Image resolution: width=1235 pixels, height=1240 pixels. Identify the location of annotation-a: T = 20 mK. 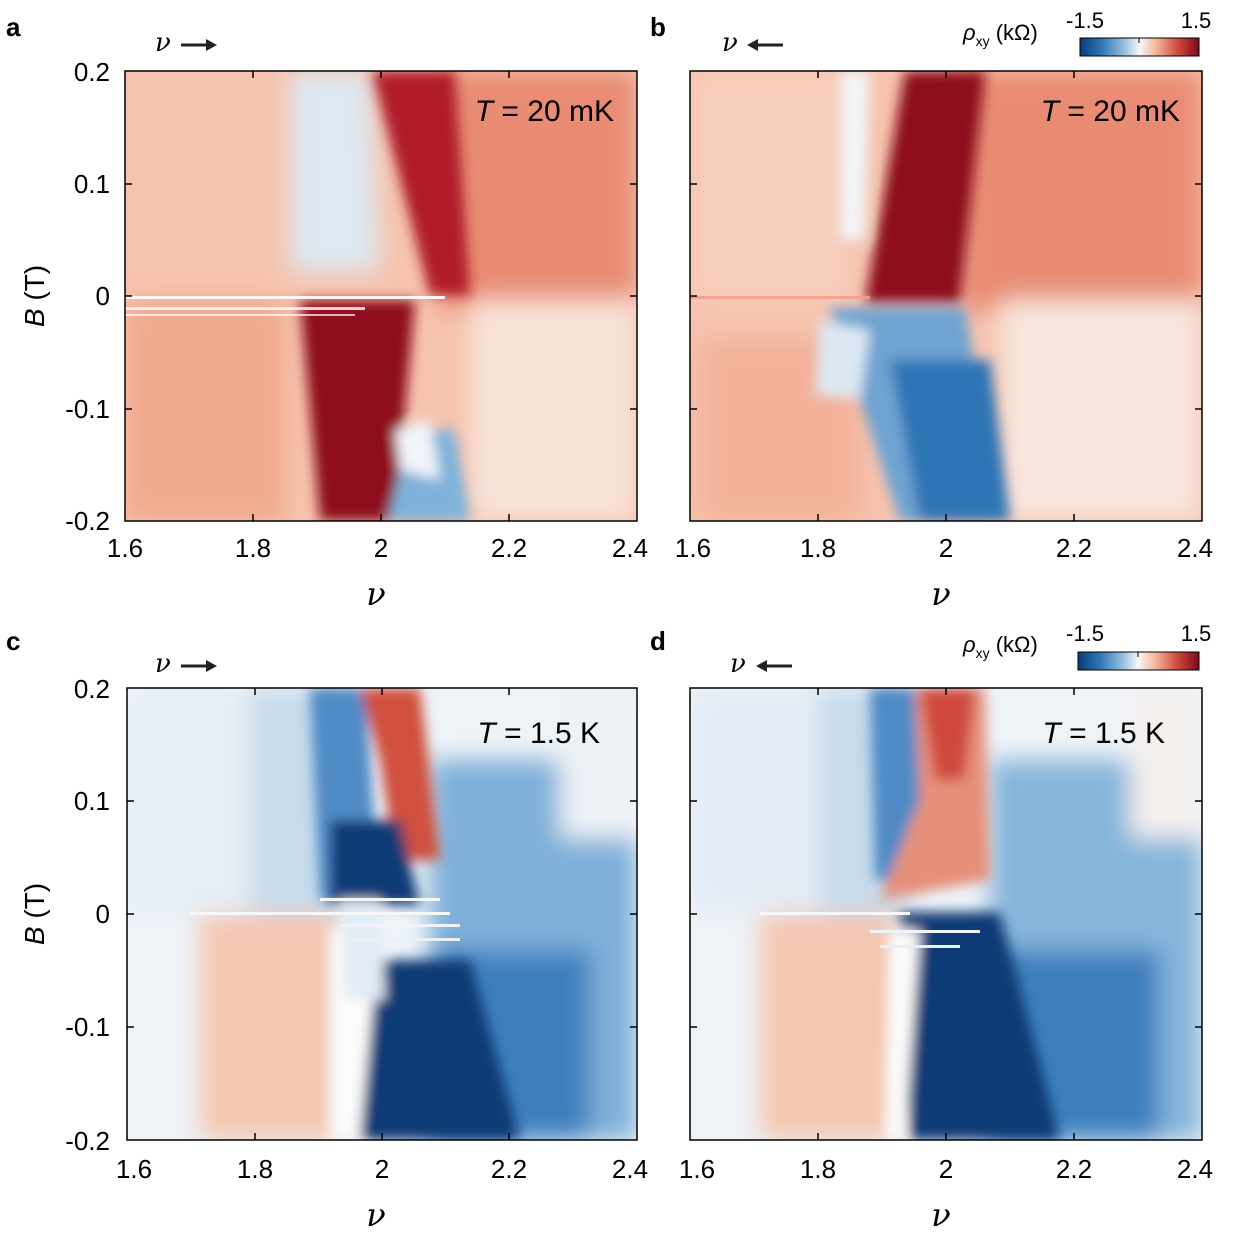
(544, 111).